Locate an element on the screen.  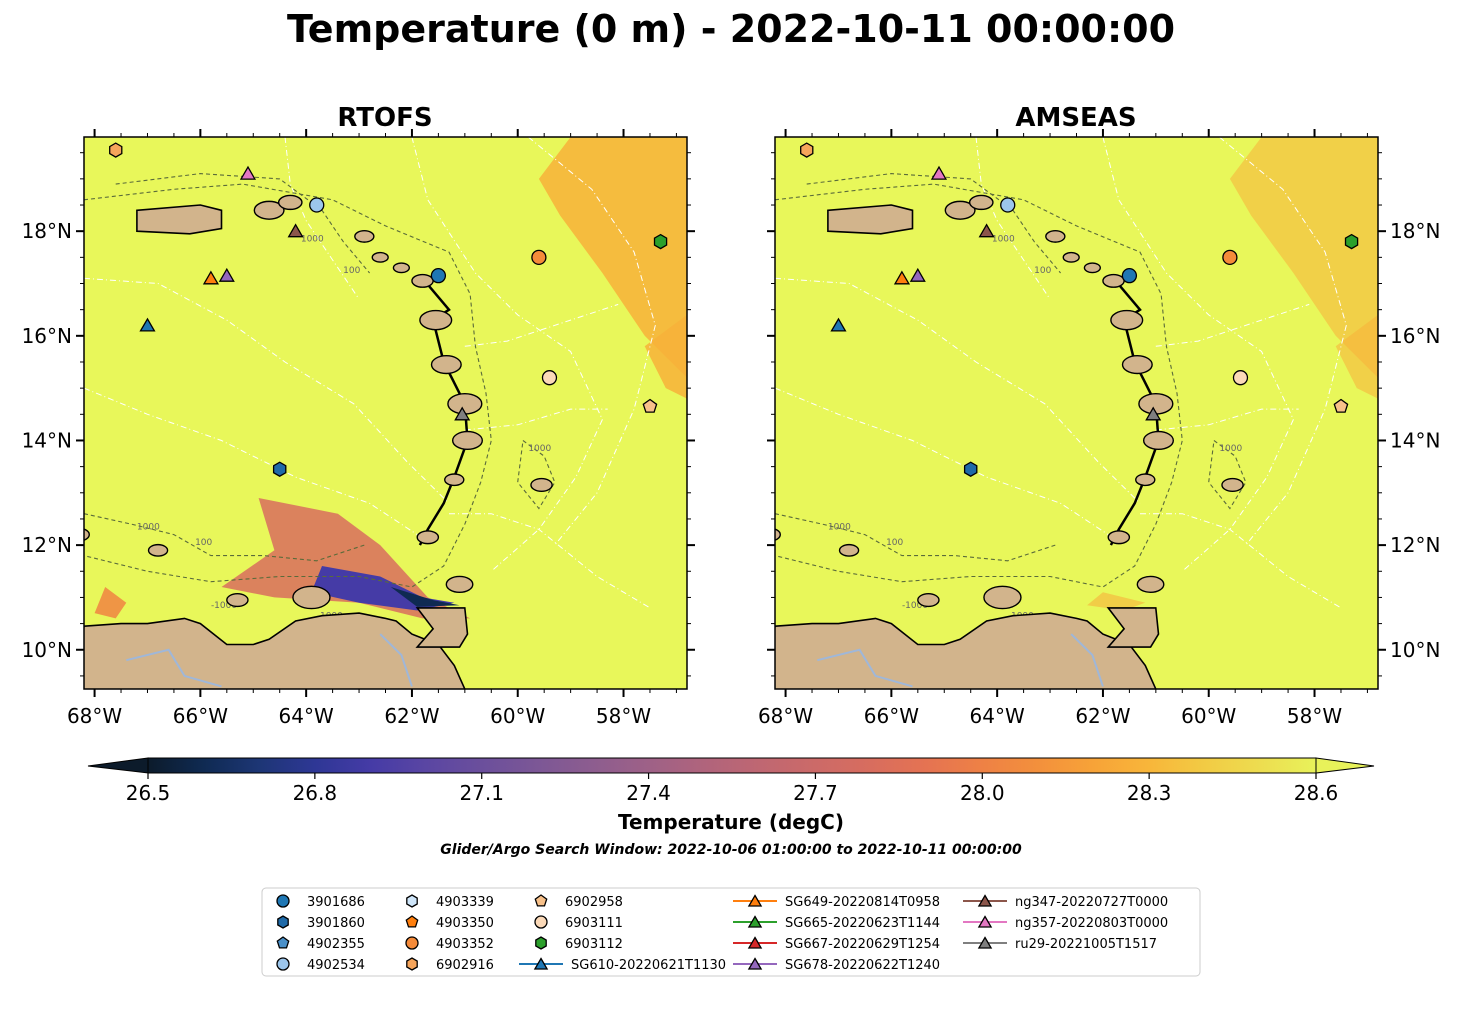
glider-marker-ru29-20221005T1517 is located at coordinates (462, 413).